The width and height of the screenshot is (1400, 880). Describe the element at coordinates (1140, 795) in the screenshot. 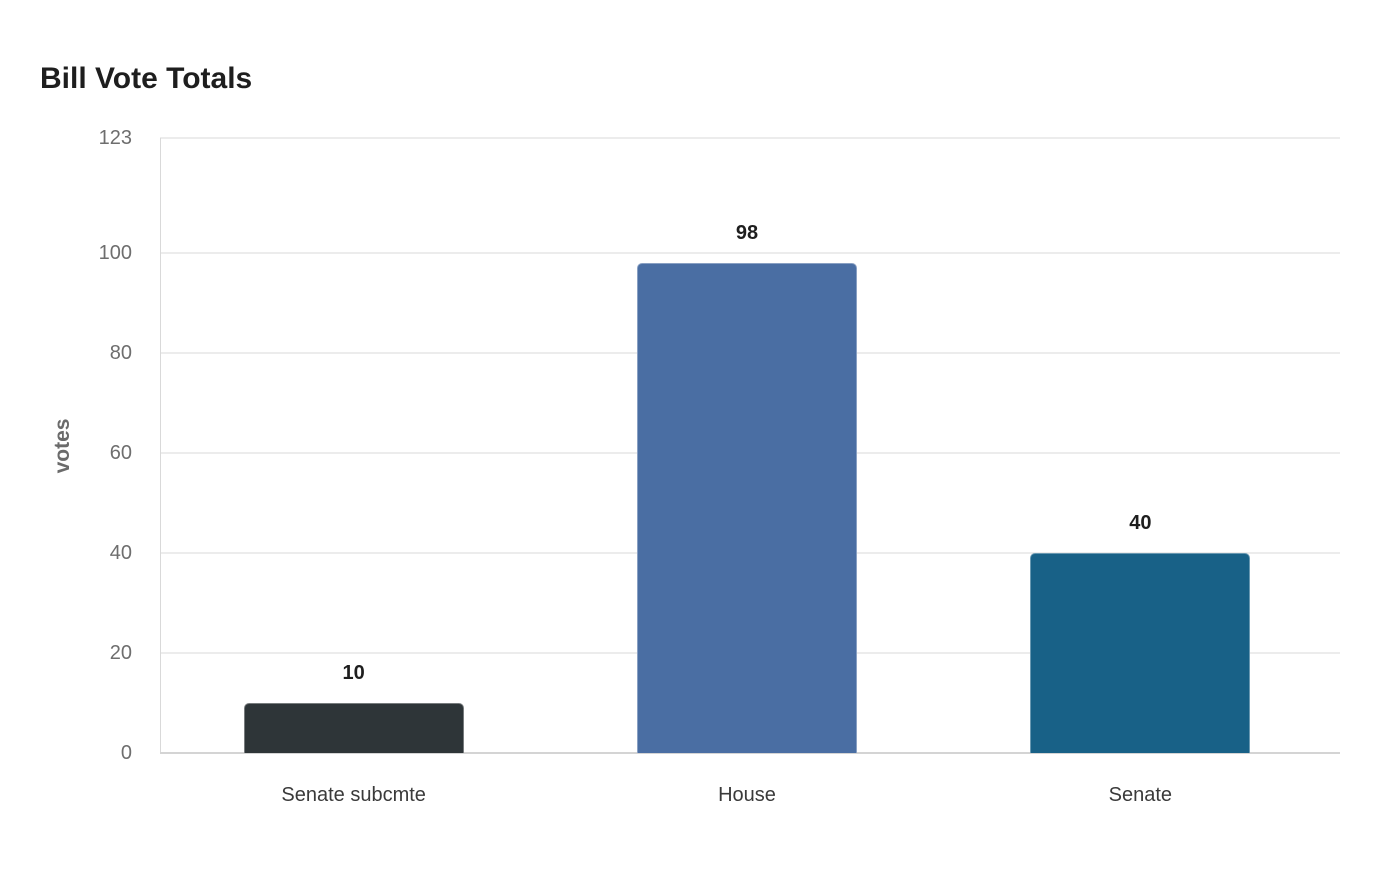

I see `x-tick-label: Senate` at that location.